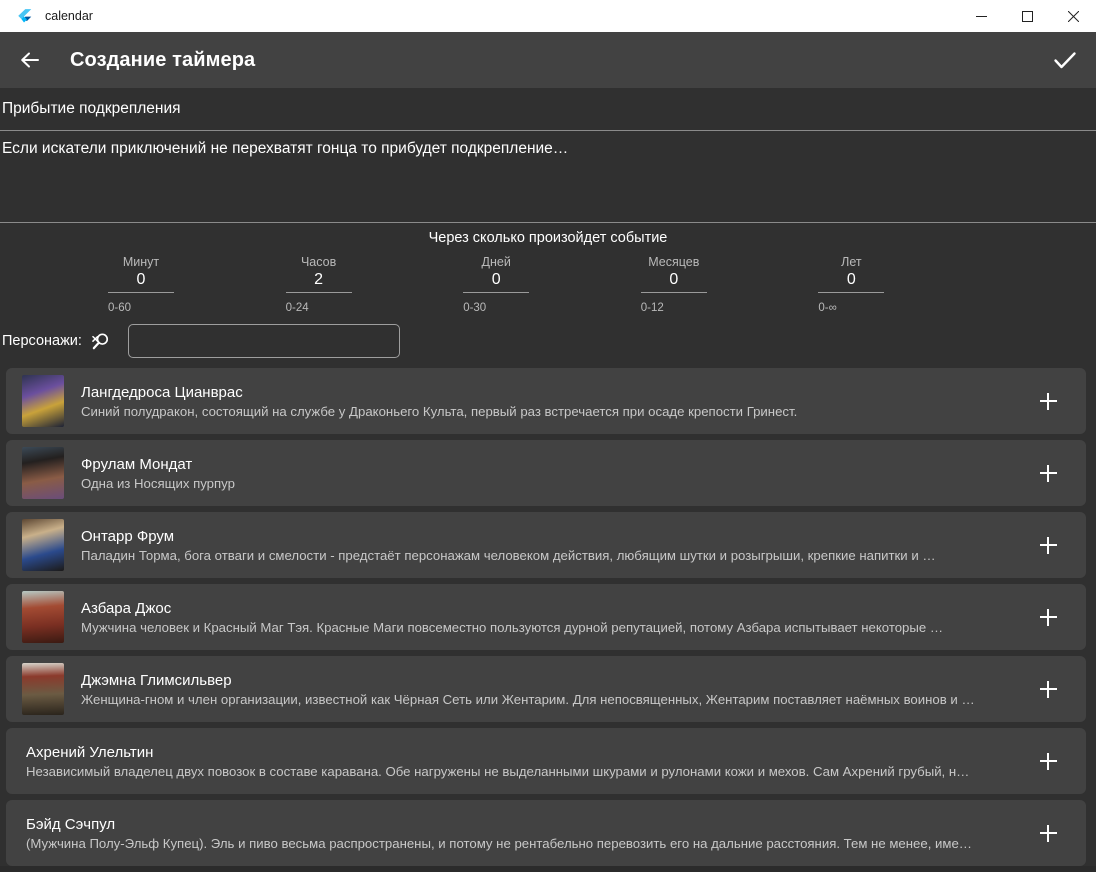 The image size is (1096, 872). Describe the element at coordinates (158, 483) in the screenshot. I see `character-description: Одна из Носящих пурпур` at that location.